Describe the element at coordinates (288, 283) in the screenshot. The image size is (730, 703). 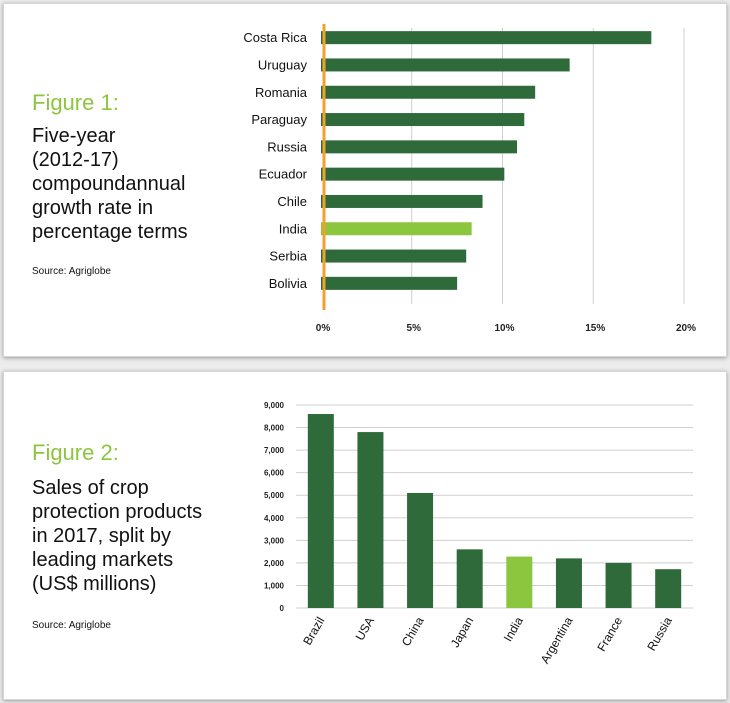
I see `category-label: Bolivia` at that location.